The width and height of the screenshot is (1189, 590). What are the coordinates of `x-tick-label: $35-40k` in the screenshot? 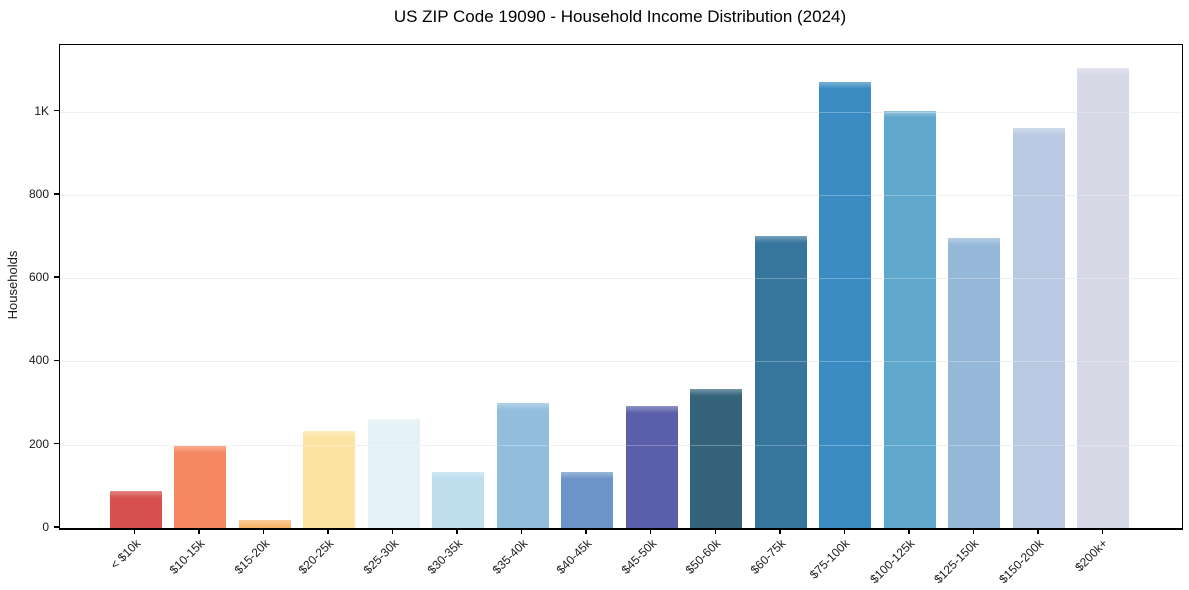 It's located at (509, 556).